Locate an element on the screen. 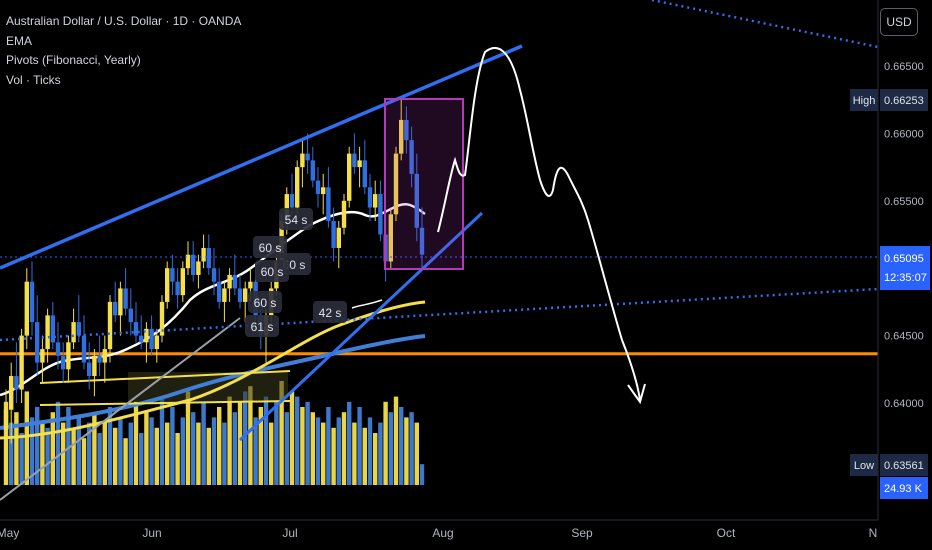  forecast-arrowhead is located at coordinates (636, 394).